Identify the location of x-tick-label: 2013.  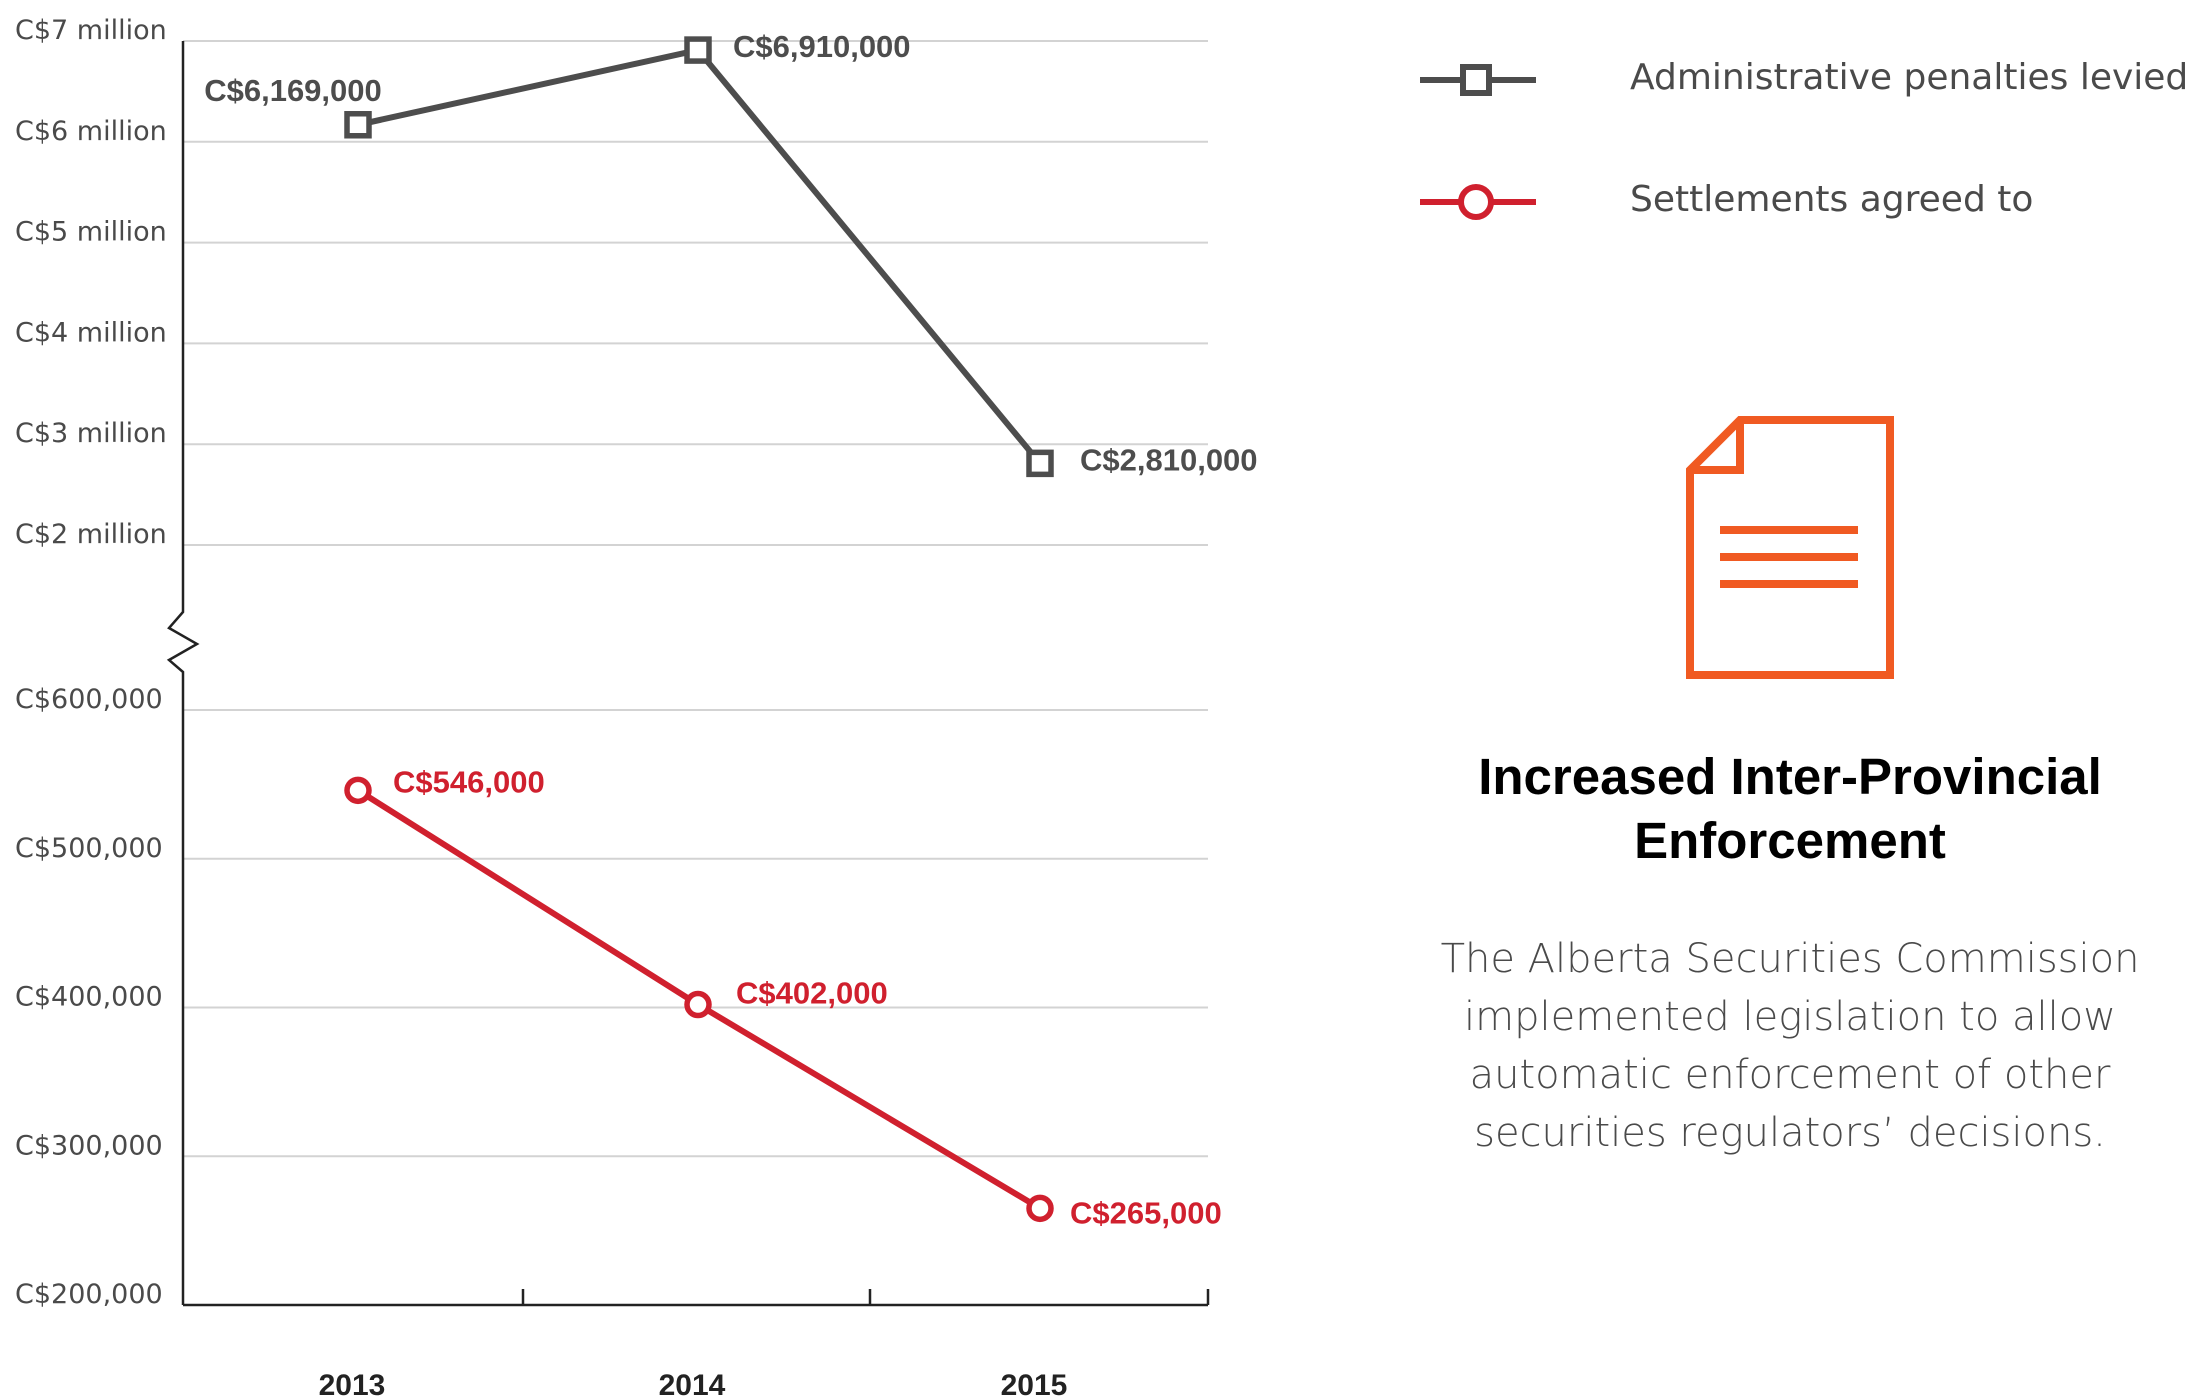
(352, 1383).